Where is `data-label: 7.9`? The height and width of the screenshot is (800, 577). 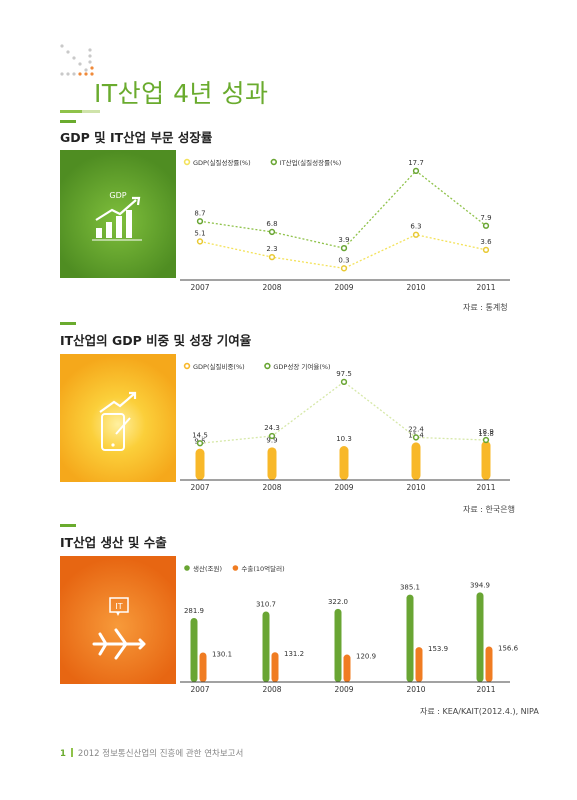 data-label: 7.9 is located at coordinates (485, 218).